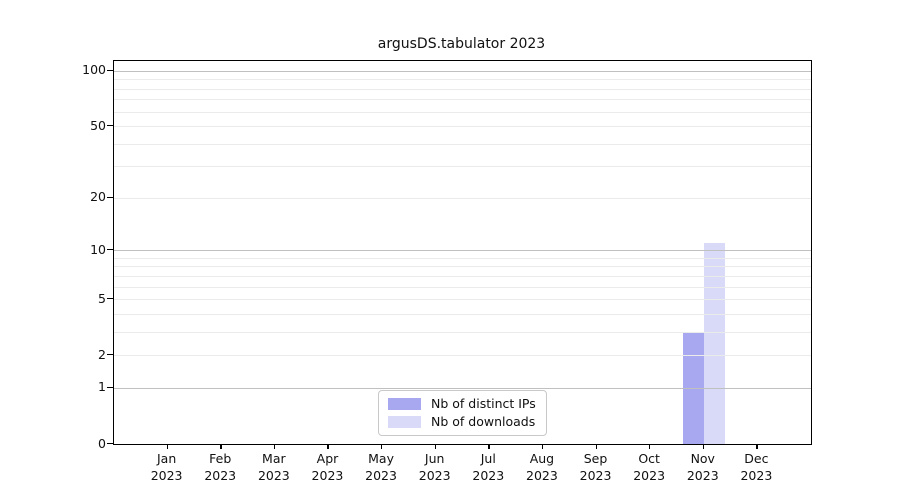 This screenshot has height=500, width=900. I want to click on y-tick-label: 5, so click(102, 298).